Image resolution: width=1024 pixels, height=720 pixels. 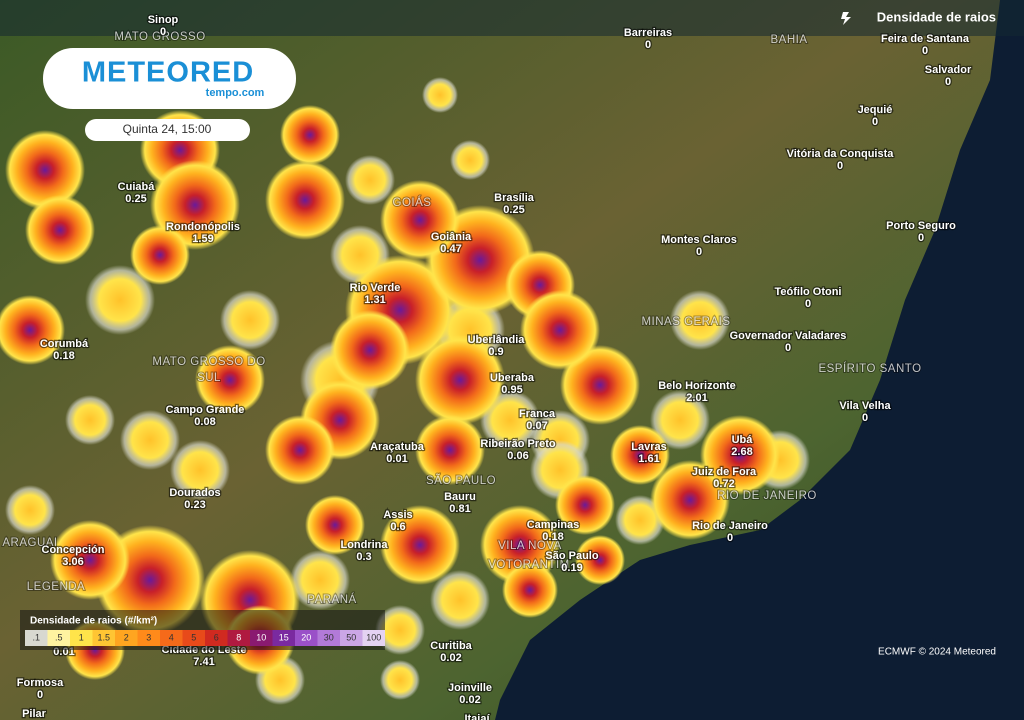 I want to click on top-bar, so click(x=512, y=18).